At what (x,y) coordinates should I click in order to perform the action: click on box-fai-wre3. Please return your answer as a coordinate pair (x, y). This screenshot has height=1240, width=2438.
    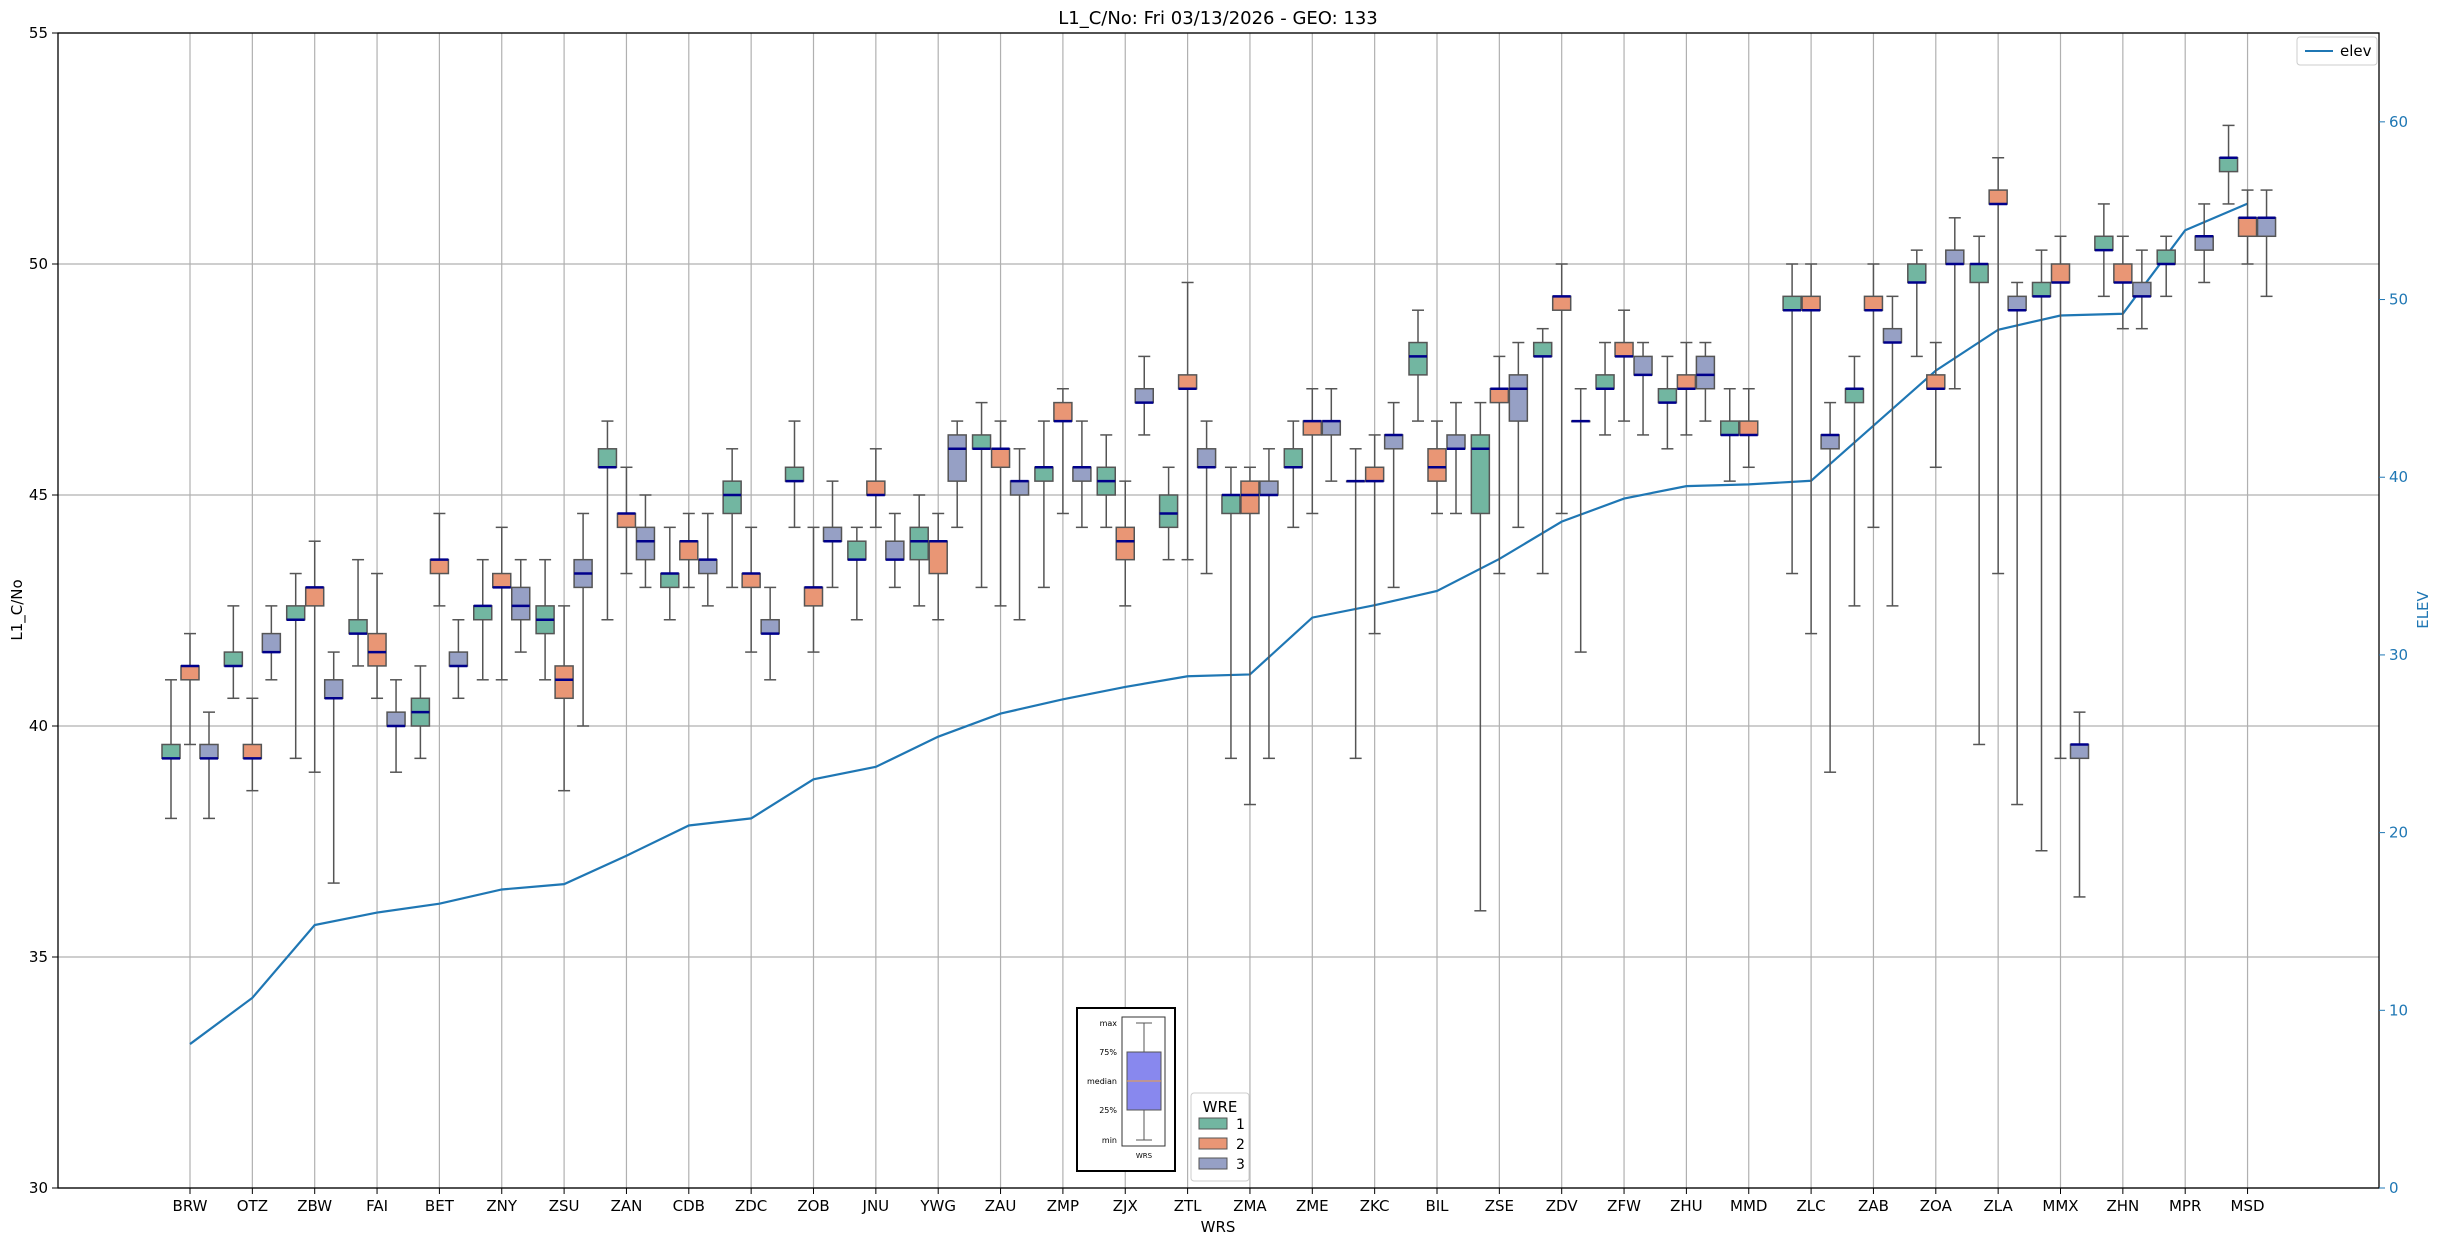
    Looking at the image, I should click on (396, 726).